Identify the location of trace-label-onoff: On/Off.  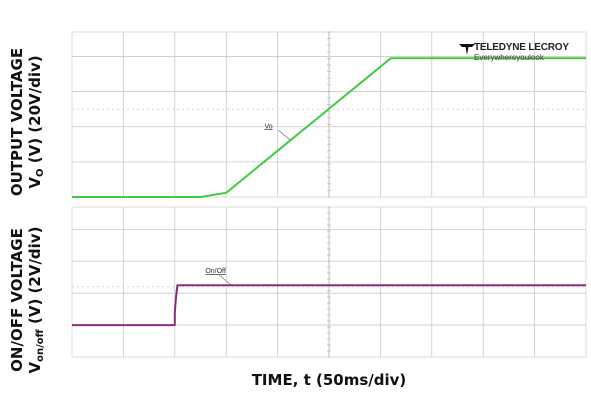
(215, 271).